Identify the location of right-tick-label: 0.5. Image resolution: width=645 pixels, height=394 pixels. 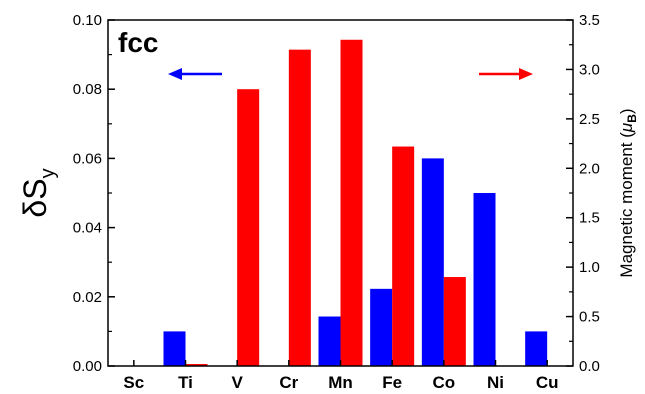
(589, 317).